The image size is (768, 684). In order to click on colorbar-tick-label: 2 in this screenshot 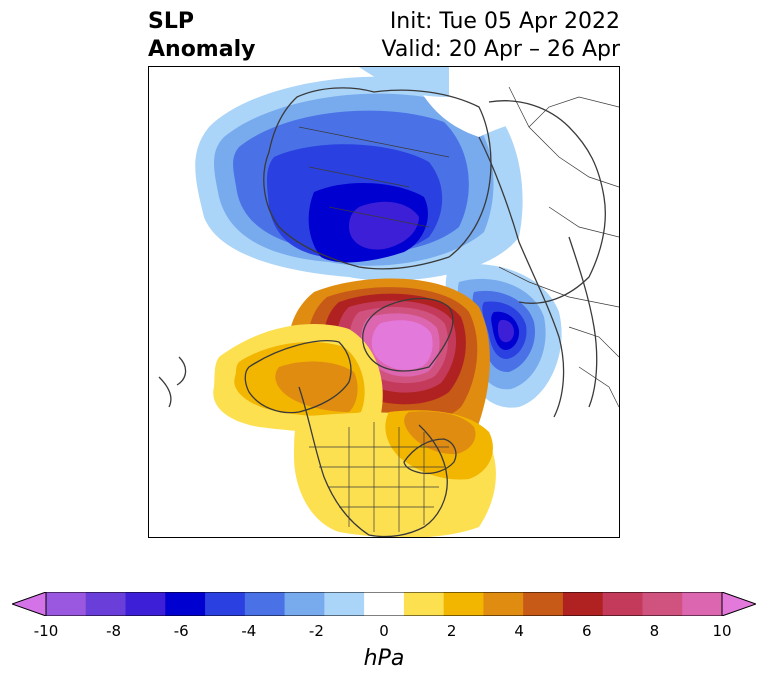, I will do `click(451, 631)`.